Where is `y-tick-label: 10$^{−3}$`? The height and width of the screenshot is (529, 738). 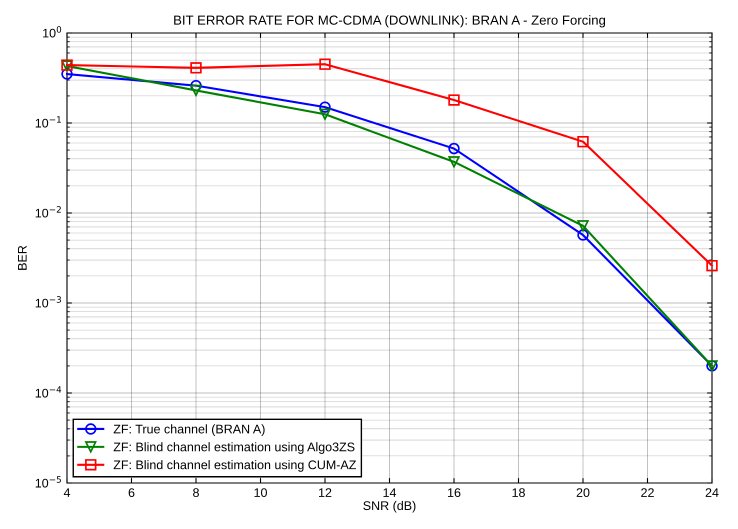 y-tick-label: 10$^{−3}$ is located at coordinates (48, 302).